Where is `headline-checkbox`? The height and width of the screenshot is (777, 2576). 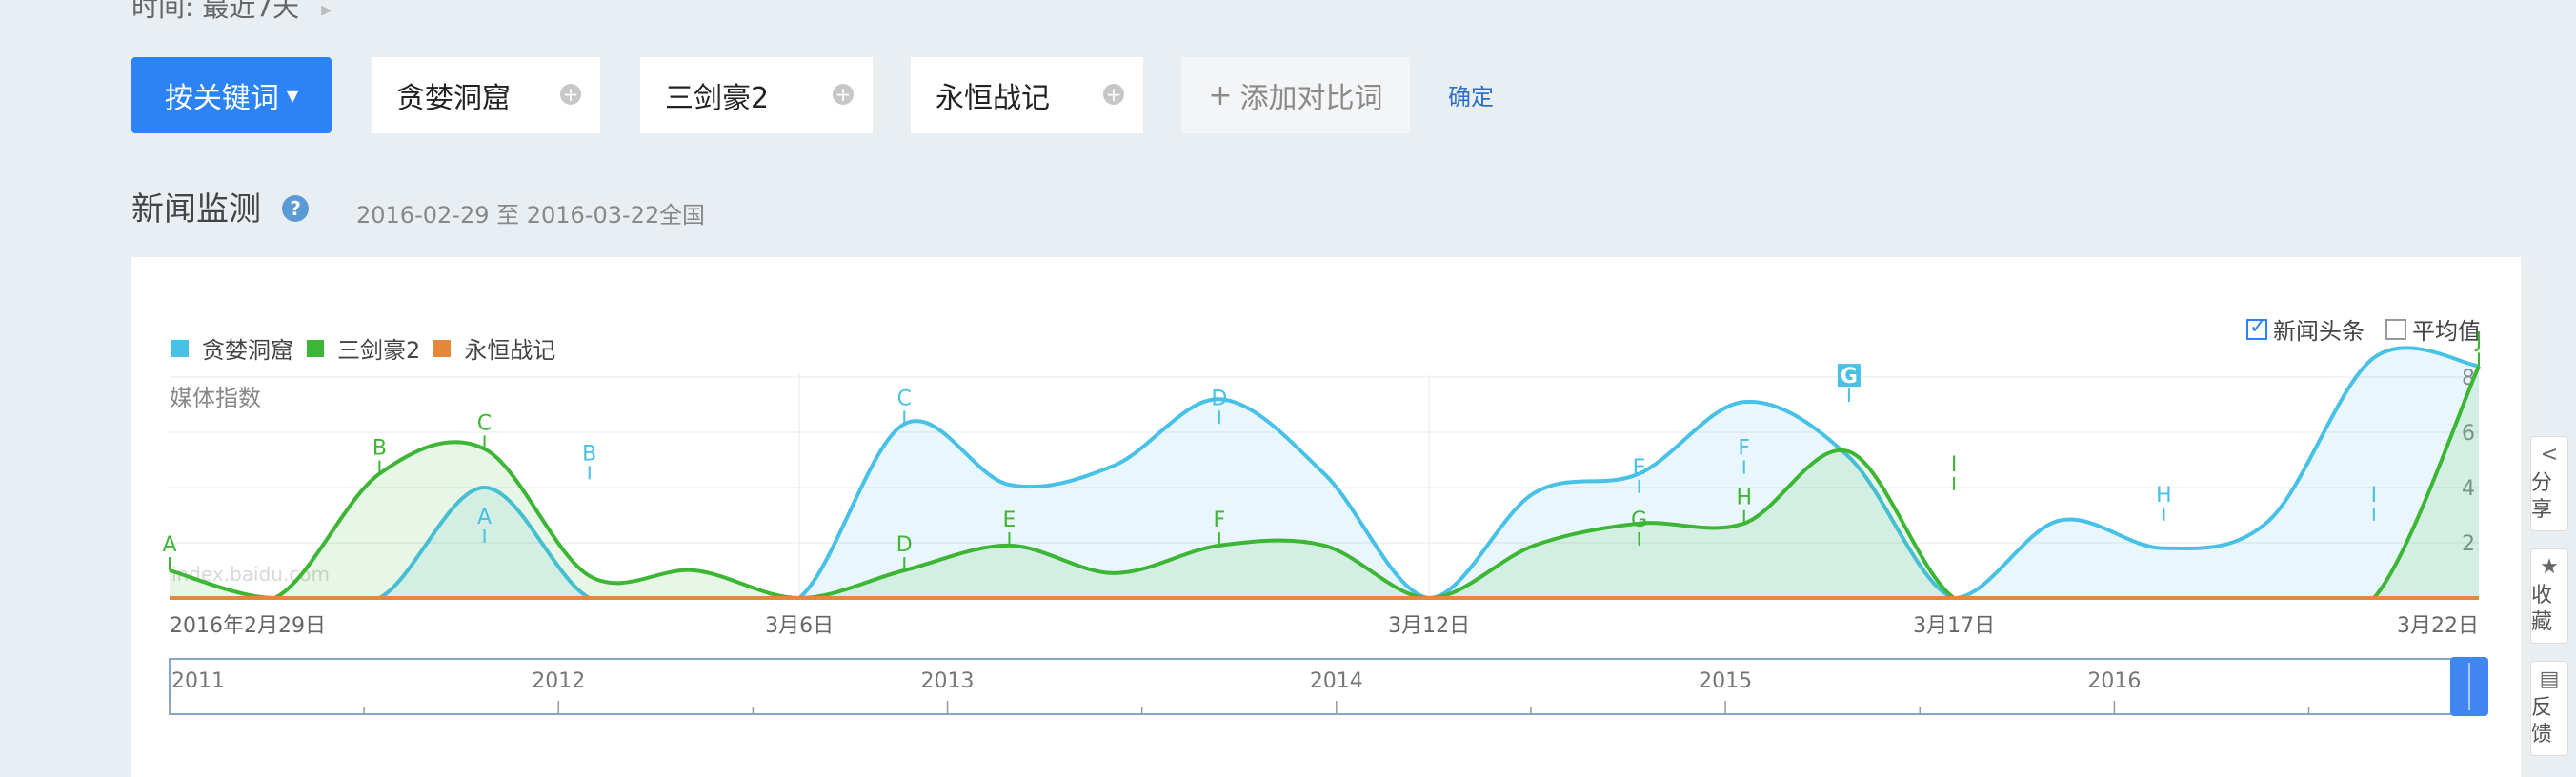 headline-checkbox is located at coordinates (2256, 327).